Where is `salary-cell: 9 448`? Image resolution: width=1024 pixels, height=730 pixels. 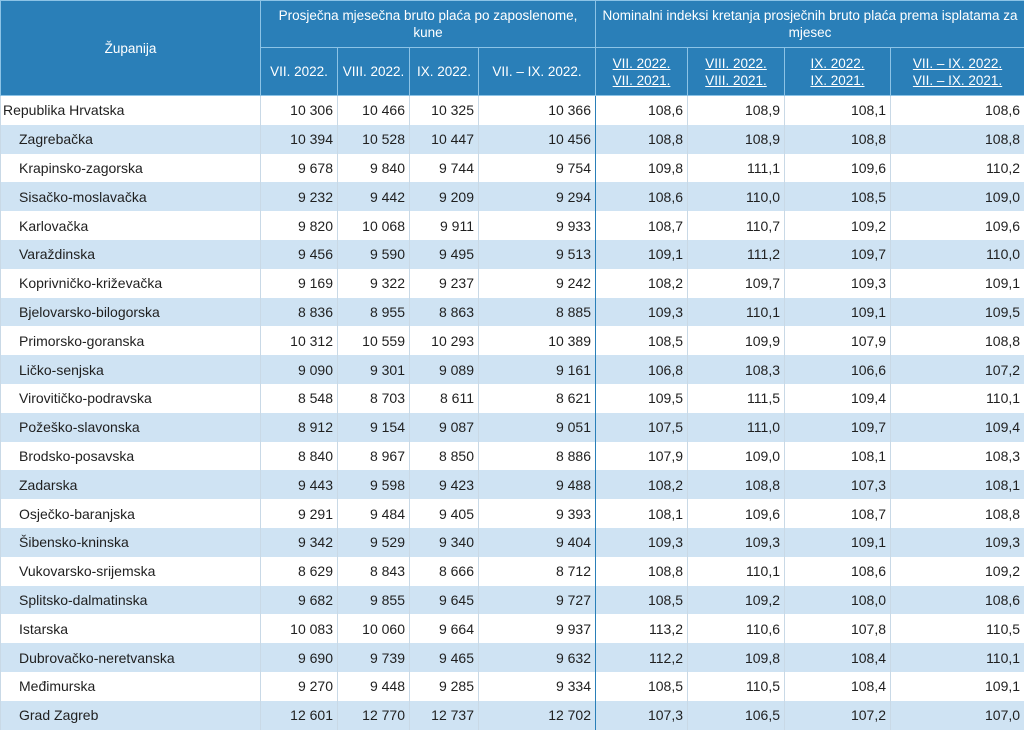
salary-cell: 9 448 is located at coordinates (374, 686).